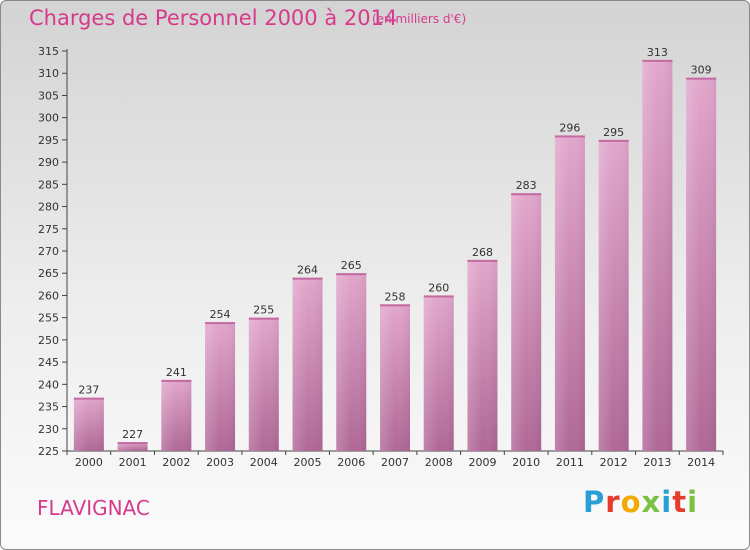 The height and width of the screenshot is (550, 750). I want to click on y-tick-label: 225, so click(48, 451).